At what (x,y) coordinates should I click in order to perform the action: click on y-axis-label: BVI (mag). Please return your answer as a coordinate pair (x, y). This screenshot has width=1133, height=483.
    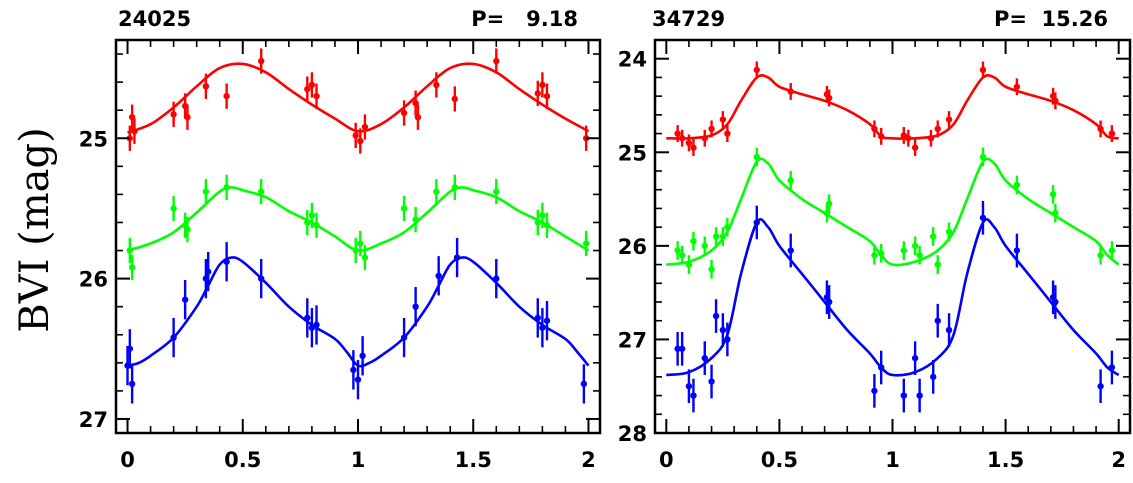
    Looking at the image, I should click on (35, 229).